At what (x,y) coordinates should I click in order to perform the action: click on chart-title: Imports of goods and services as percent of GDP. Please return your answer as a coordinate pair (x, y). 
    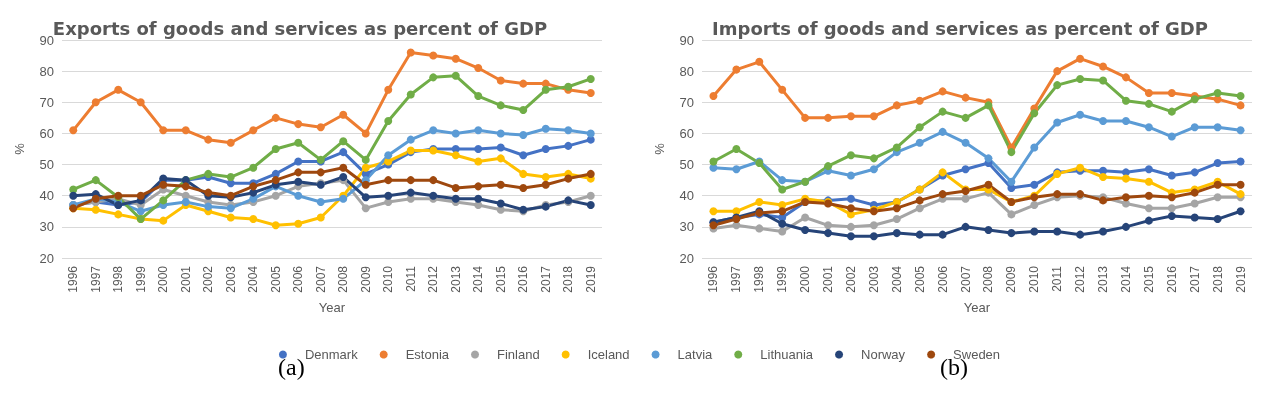
    Looking at the image, I should click on (960, 28).